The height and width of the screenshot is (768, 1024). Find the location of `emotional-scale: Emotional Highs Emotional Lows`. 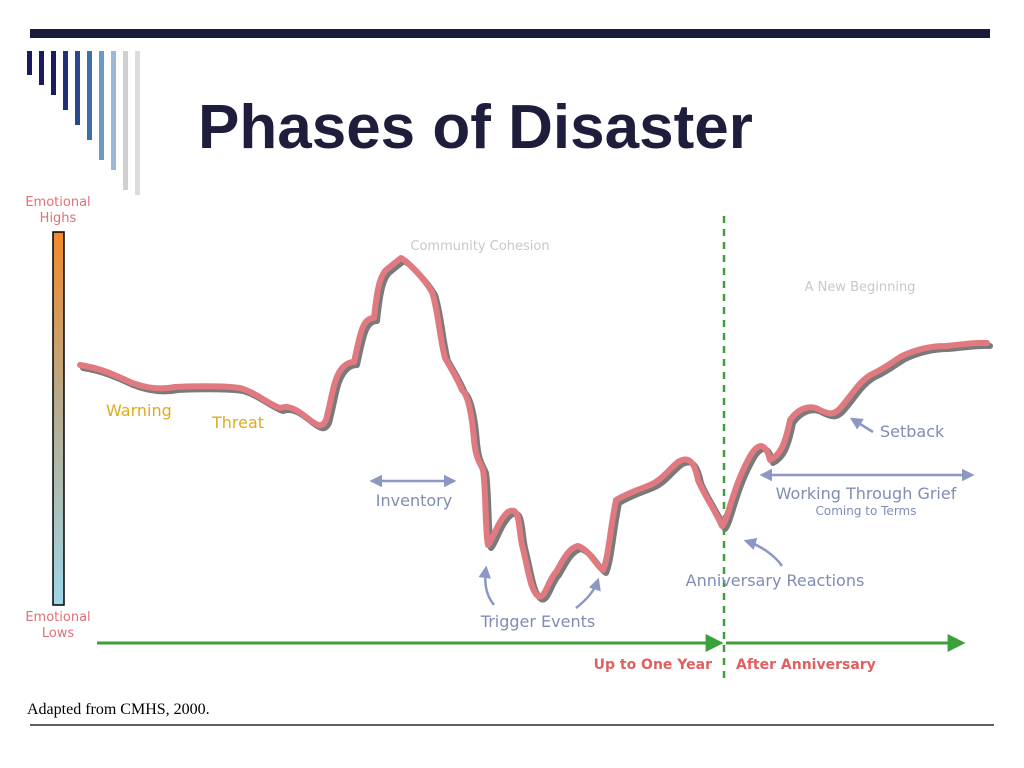

emotional-scale: Emotional Highs Emotional Lows is located at coordinates (57, 418).